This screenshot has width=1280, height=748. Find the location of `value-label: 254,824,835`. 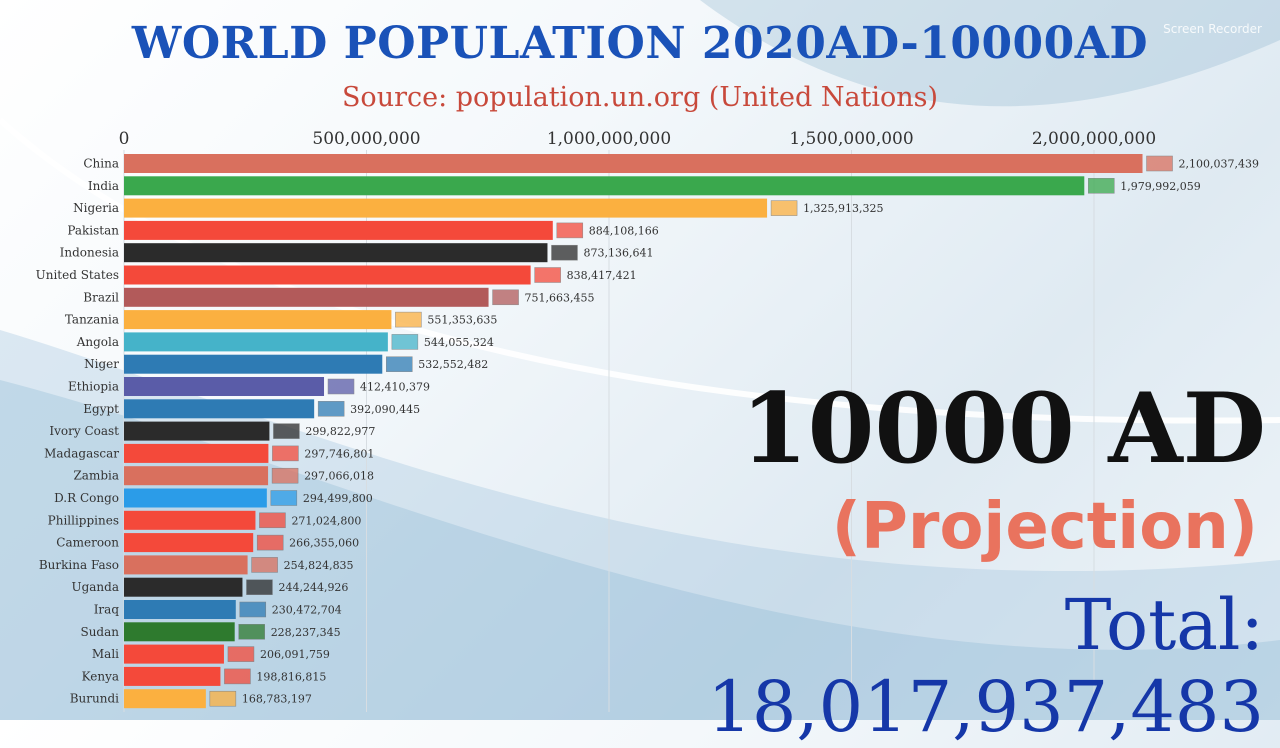

value-label: 254,824,835 is located at coordinates (319, 565).